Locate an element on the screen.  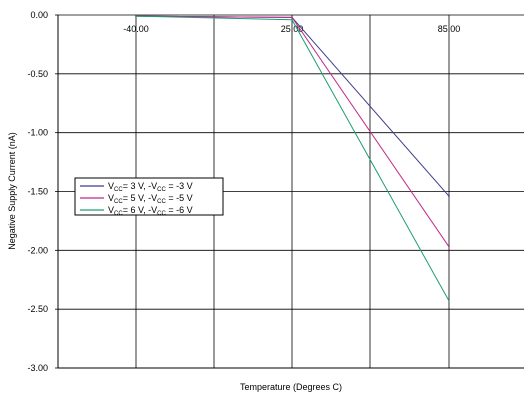
y-tick-label: -2.50 is located at coordinates (37, 309).